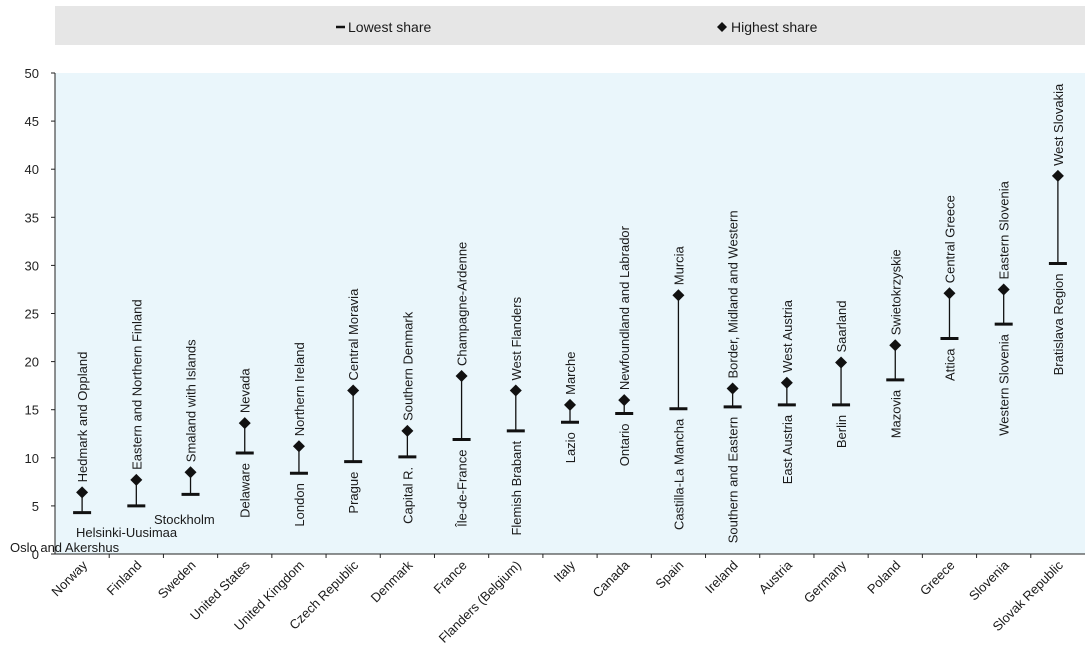  I want to click on category-label: Canada, so click(611, 578).